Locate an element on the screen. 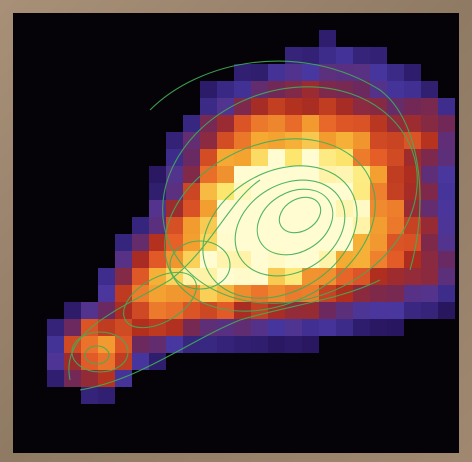 The image size is (472, 462). contour is located at coordinates (295, 222).